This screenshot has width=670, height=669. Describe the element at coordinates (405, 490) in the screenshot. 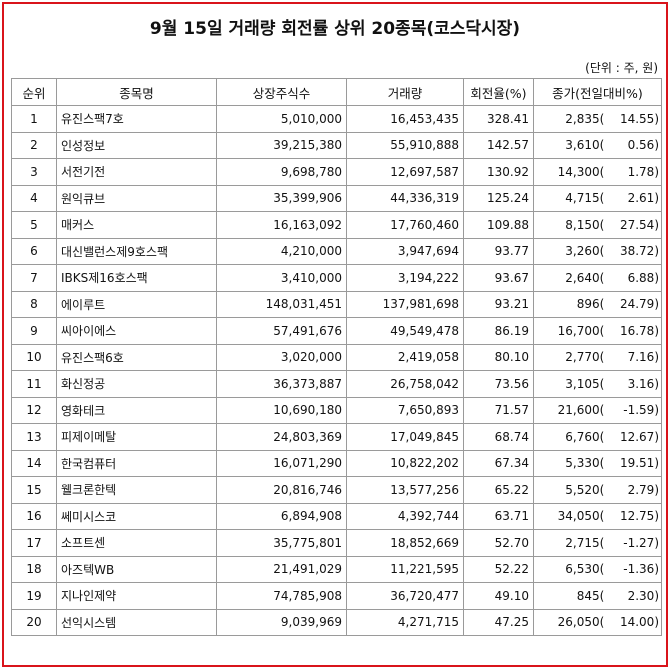

I see `volume-cell: 13,577,256` at that location.